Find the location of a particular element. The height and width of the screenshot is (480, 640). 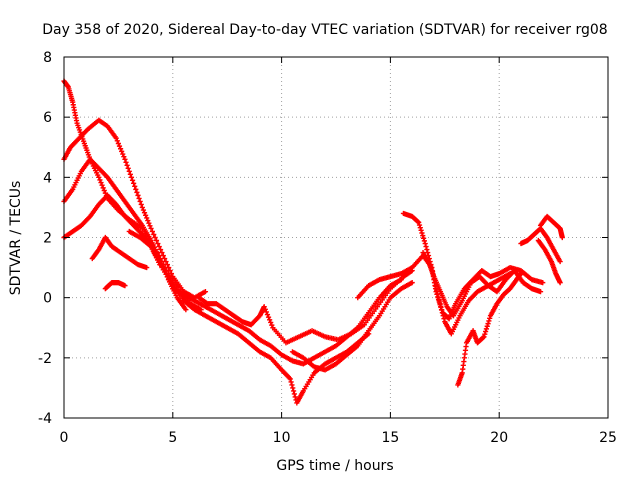

y-tick-label: -2 is located at coordinates (45, 359).